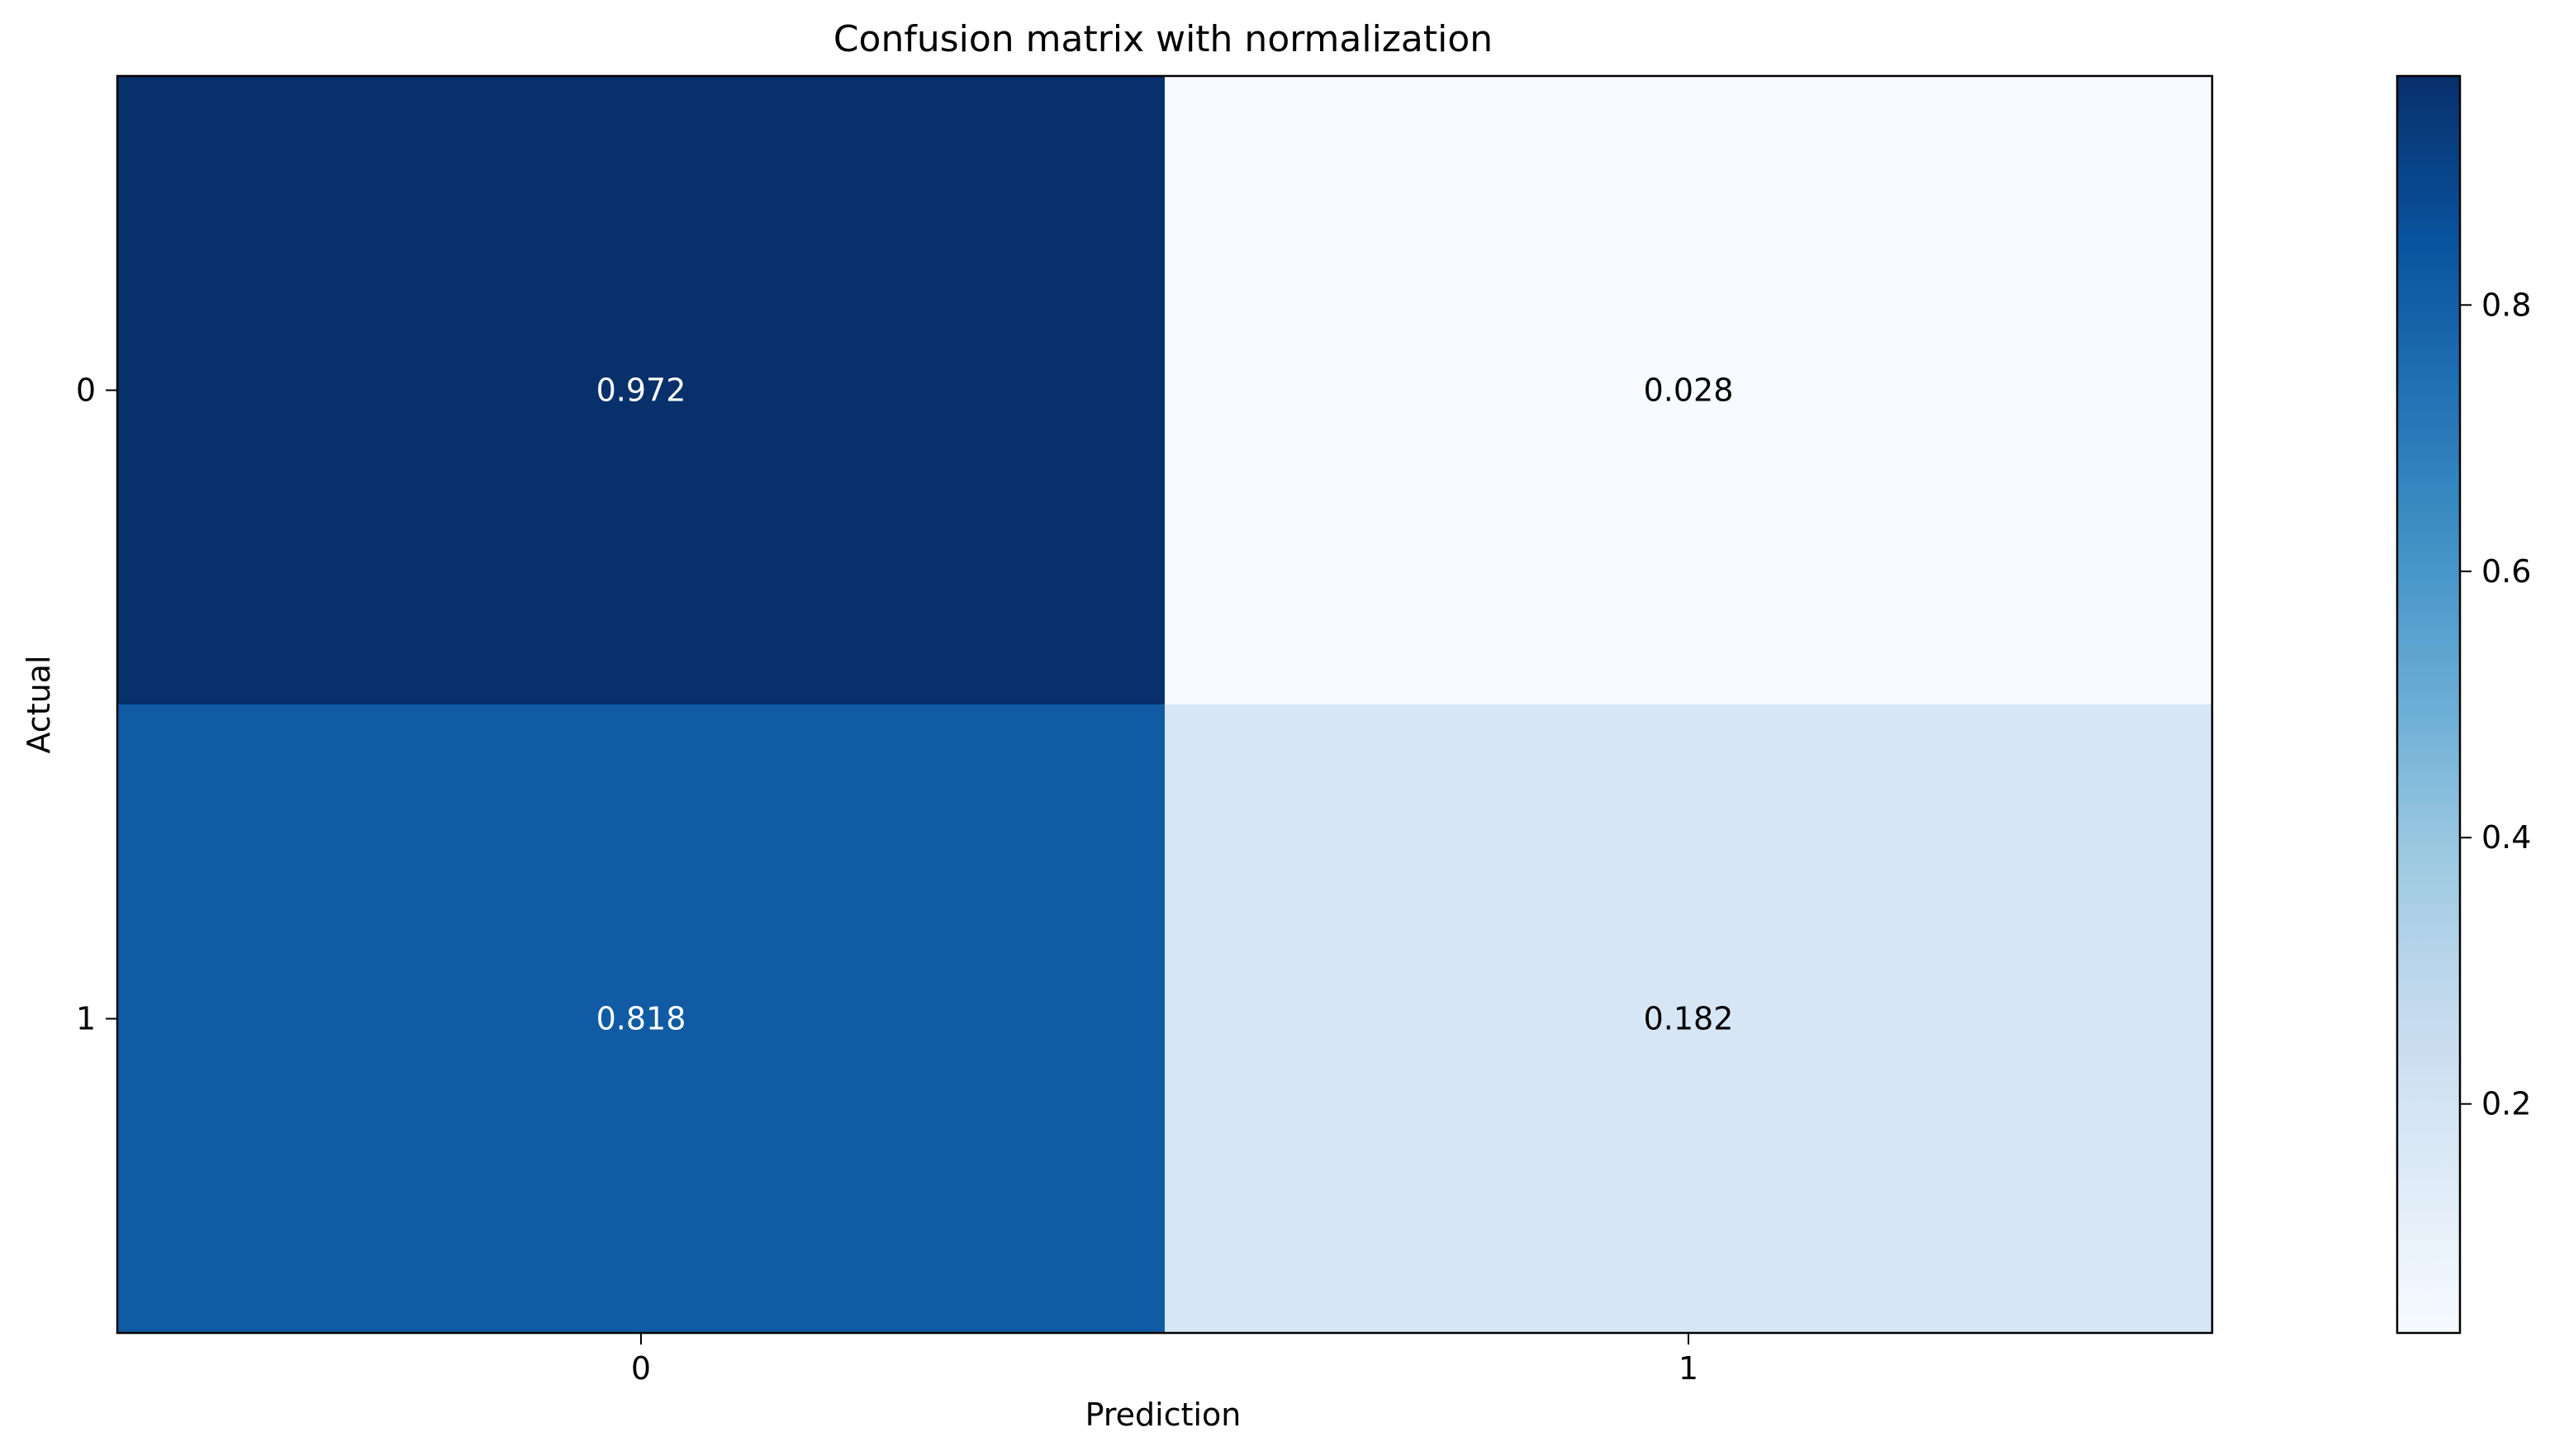 This screenshot has height=1456, width=2550. Describe the element at coordinates (86, 390) in the screenshot. I see `y-tick-label: 0` at that location.